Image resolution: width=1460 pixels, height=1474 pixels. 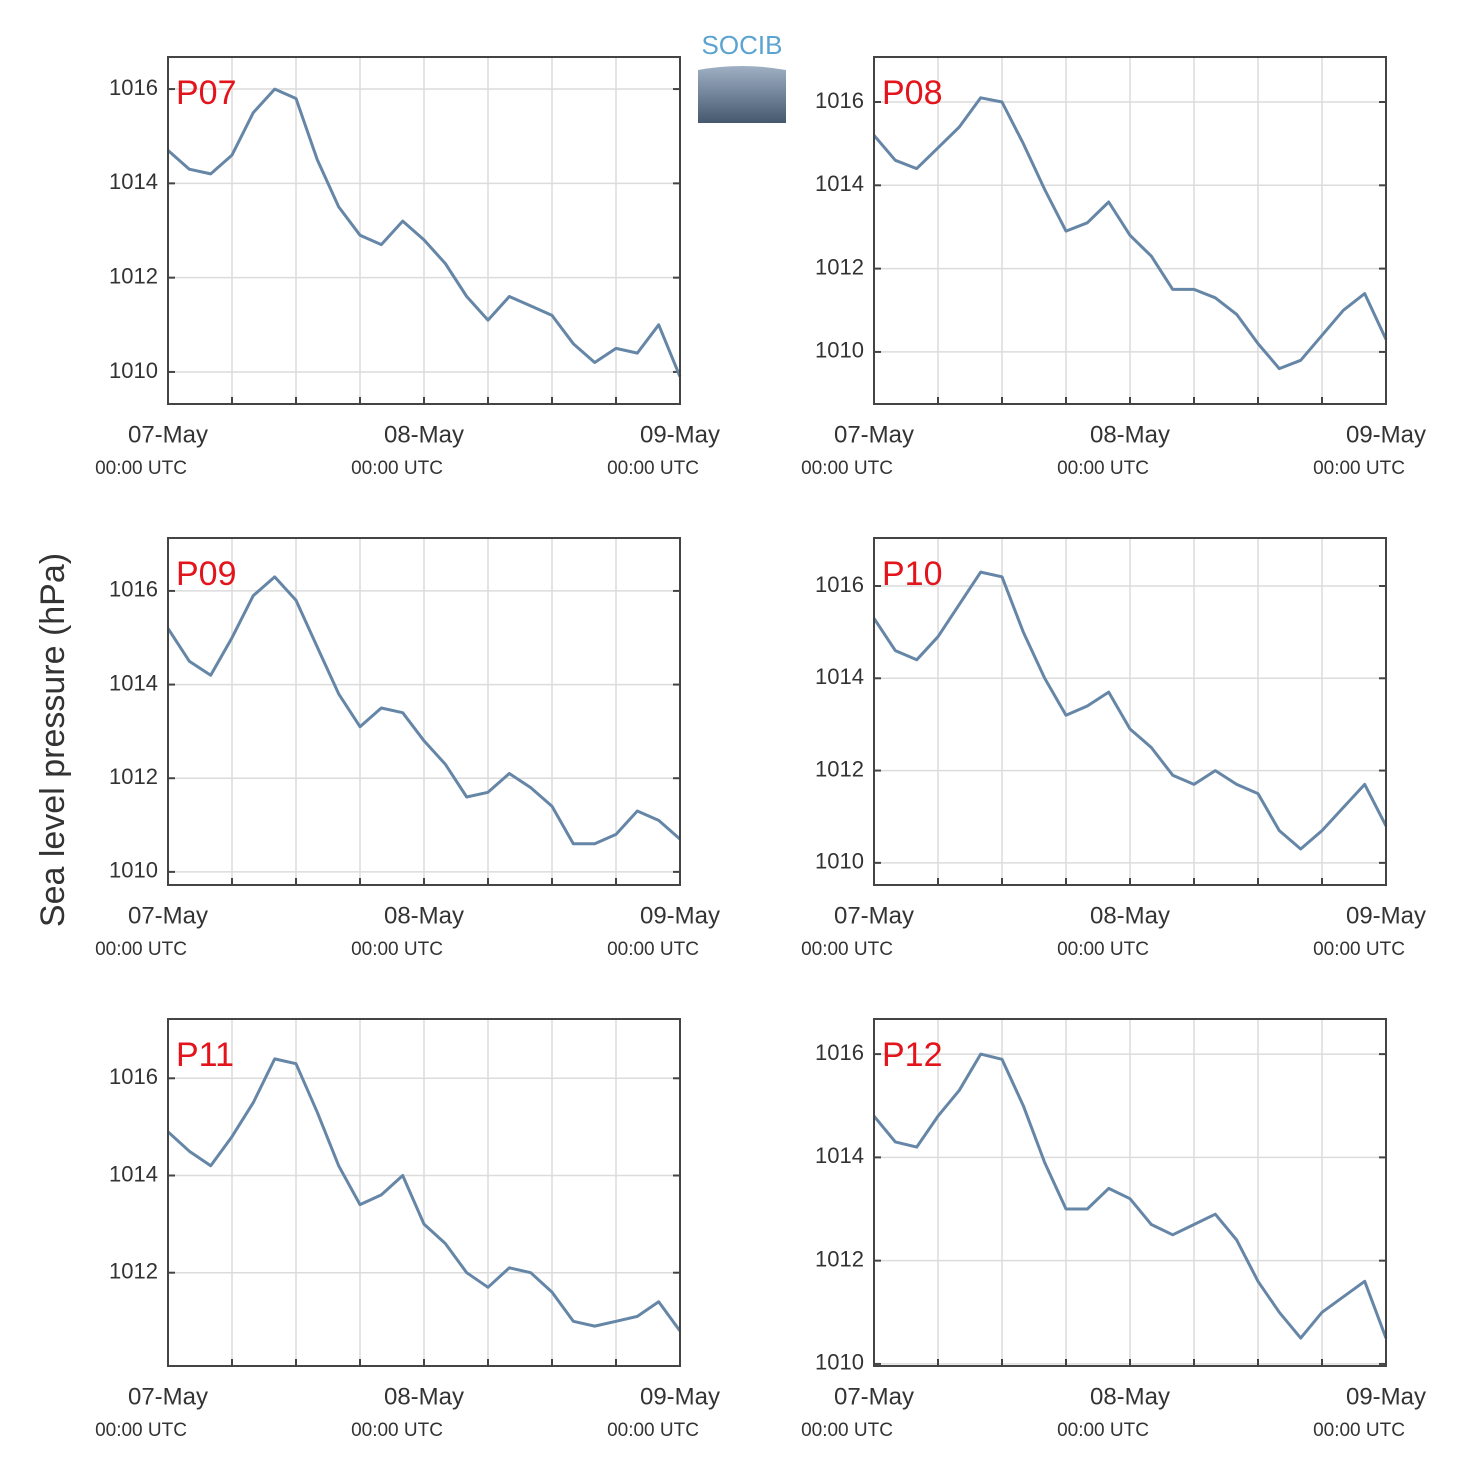 I want to click on logo: SOCIB, so click(x=742, y=76).